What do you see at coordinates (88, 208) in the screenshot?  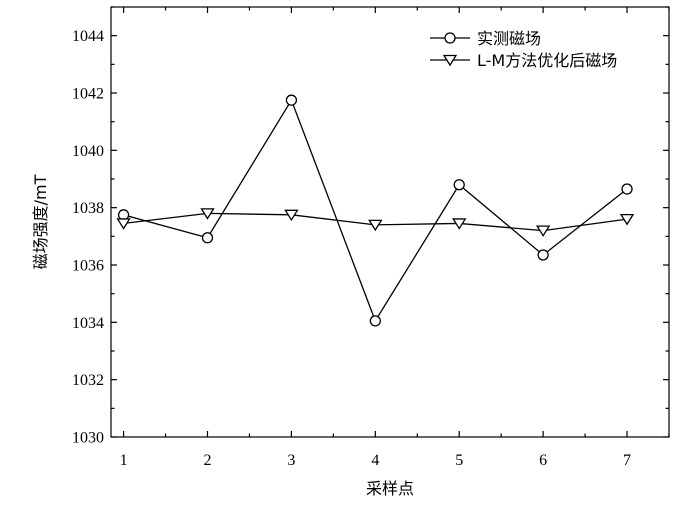 I see `y-tick-label: 1038` at bounding box center [88, 208].